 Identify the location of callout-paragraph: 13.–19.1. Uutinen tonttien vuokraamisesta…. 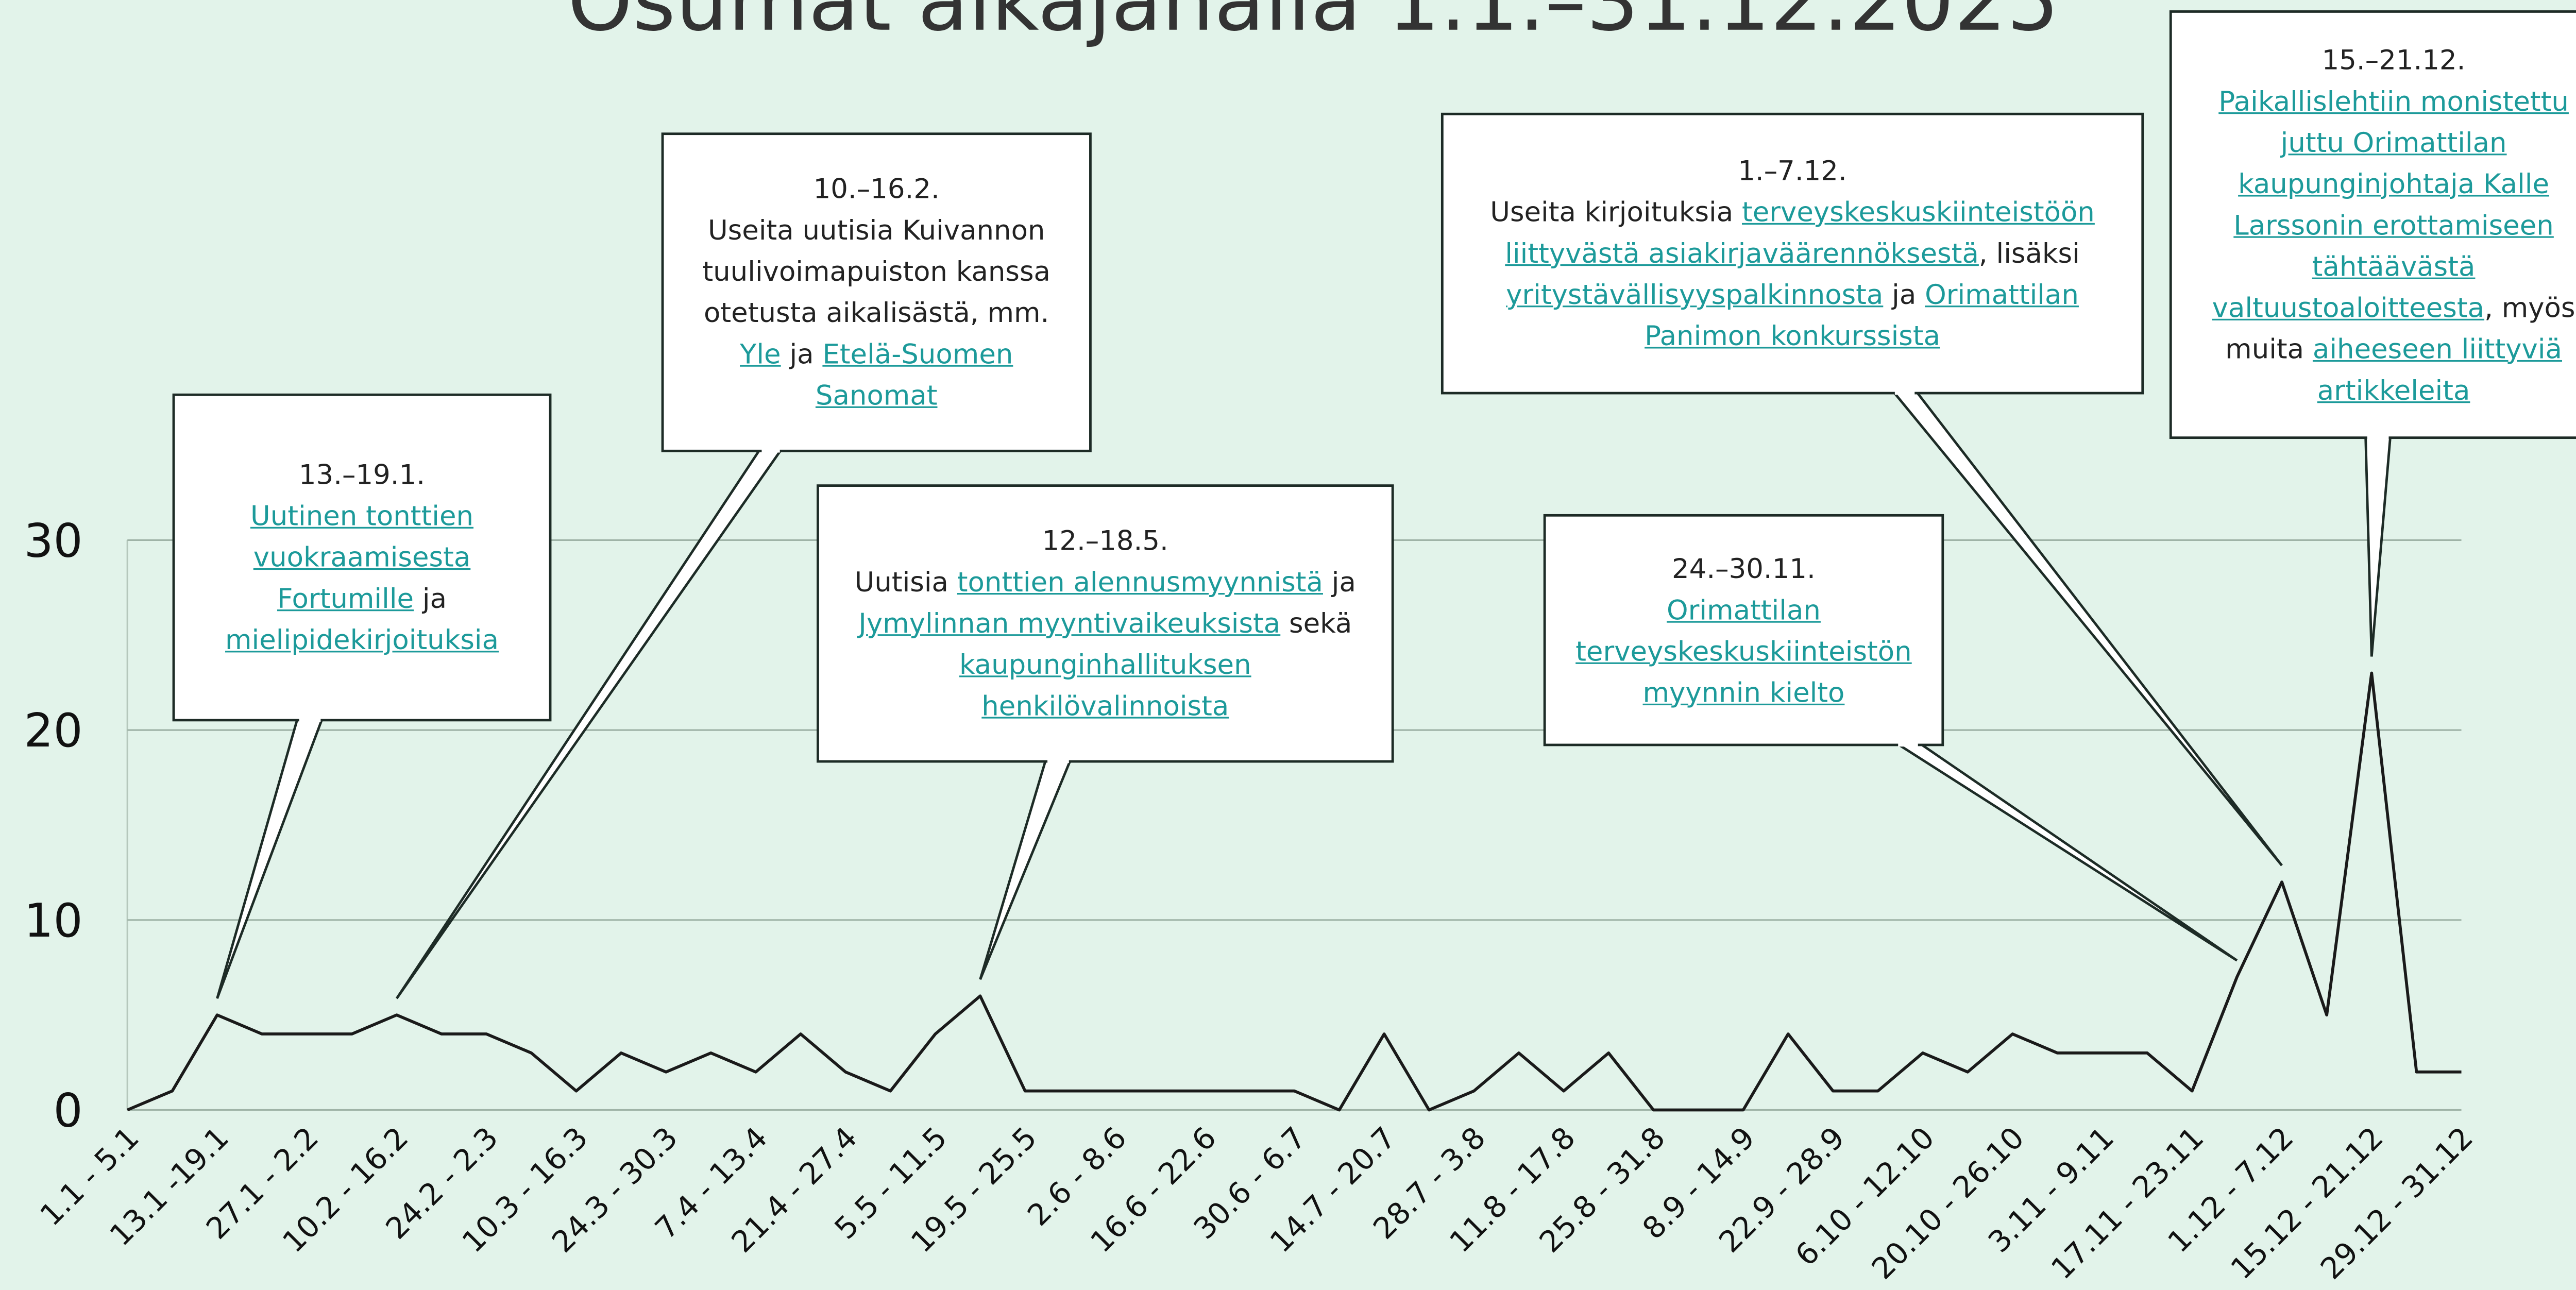
(362, 557).